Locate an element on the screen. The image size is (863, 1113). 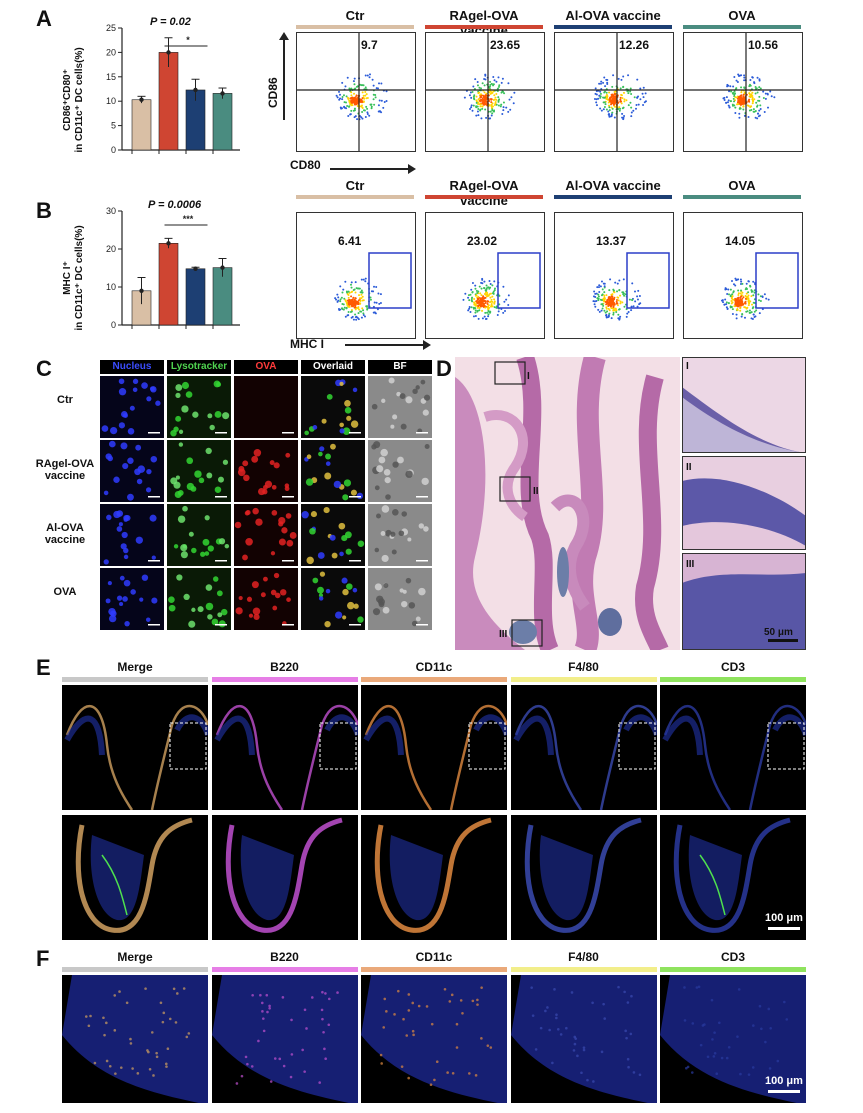
panelE-header-3: F4/80 is located at coordinates (583, 667).